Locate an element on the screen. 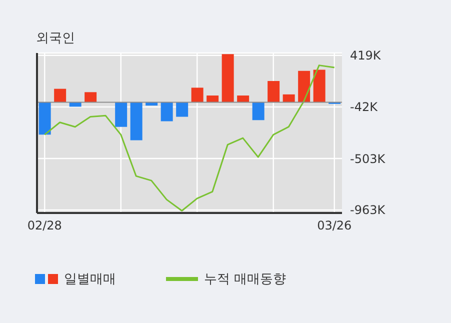 The height and width of the screenshot is (323, 451). y-tick-label: 419K is located at coordinates (366, 55).